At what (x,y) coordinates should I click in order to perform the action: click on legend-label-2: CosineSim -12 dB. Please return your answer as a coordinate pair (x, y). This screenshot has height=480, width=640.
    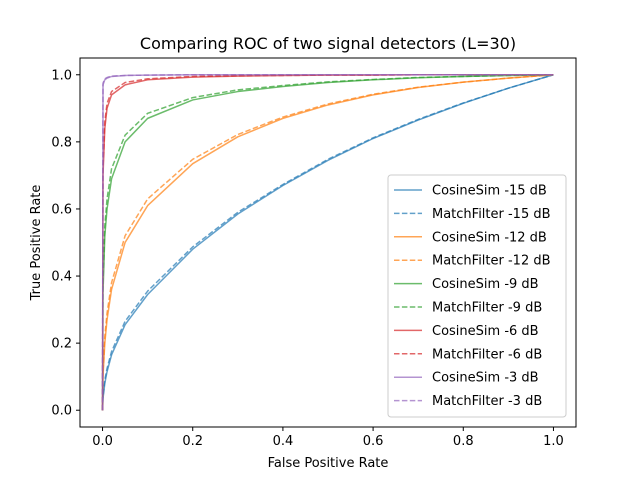
    Looking at the image, I should click on (489, 237).